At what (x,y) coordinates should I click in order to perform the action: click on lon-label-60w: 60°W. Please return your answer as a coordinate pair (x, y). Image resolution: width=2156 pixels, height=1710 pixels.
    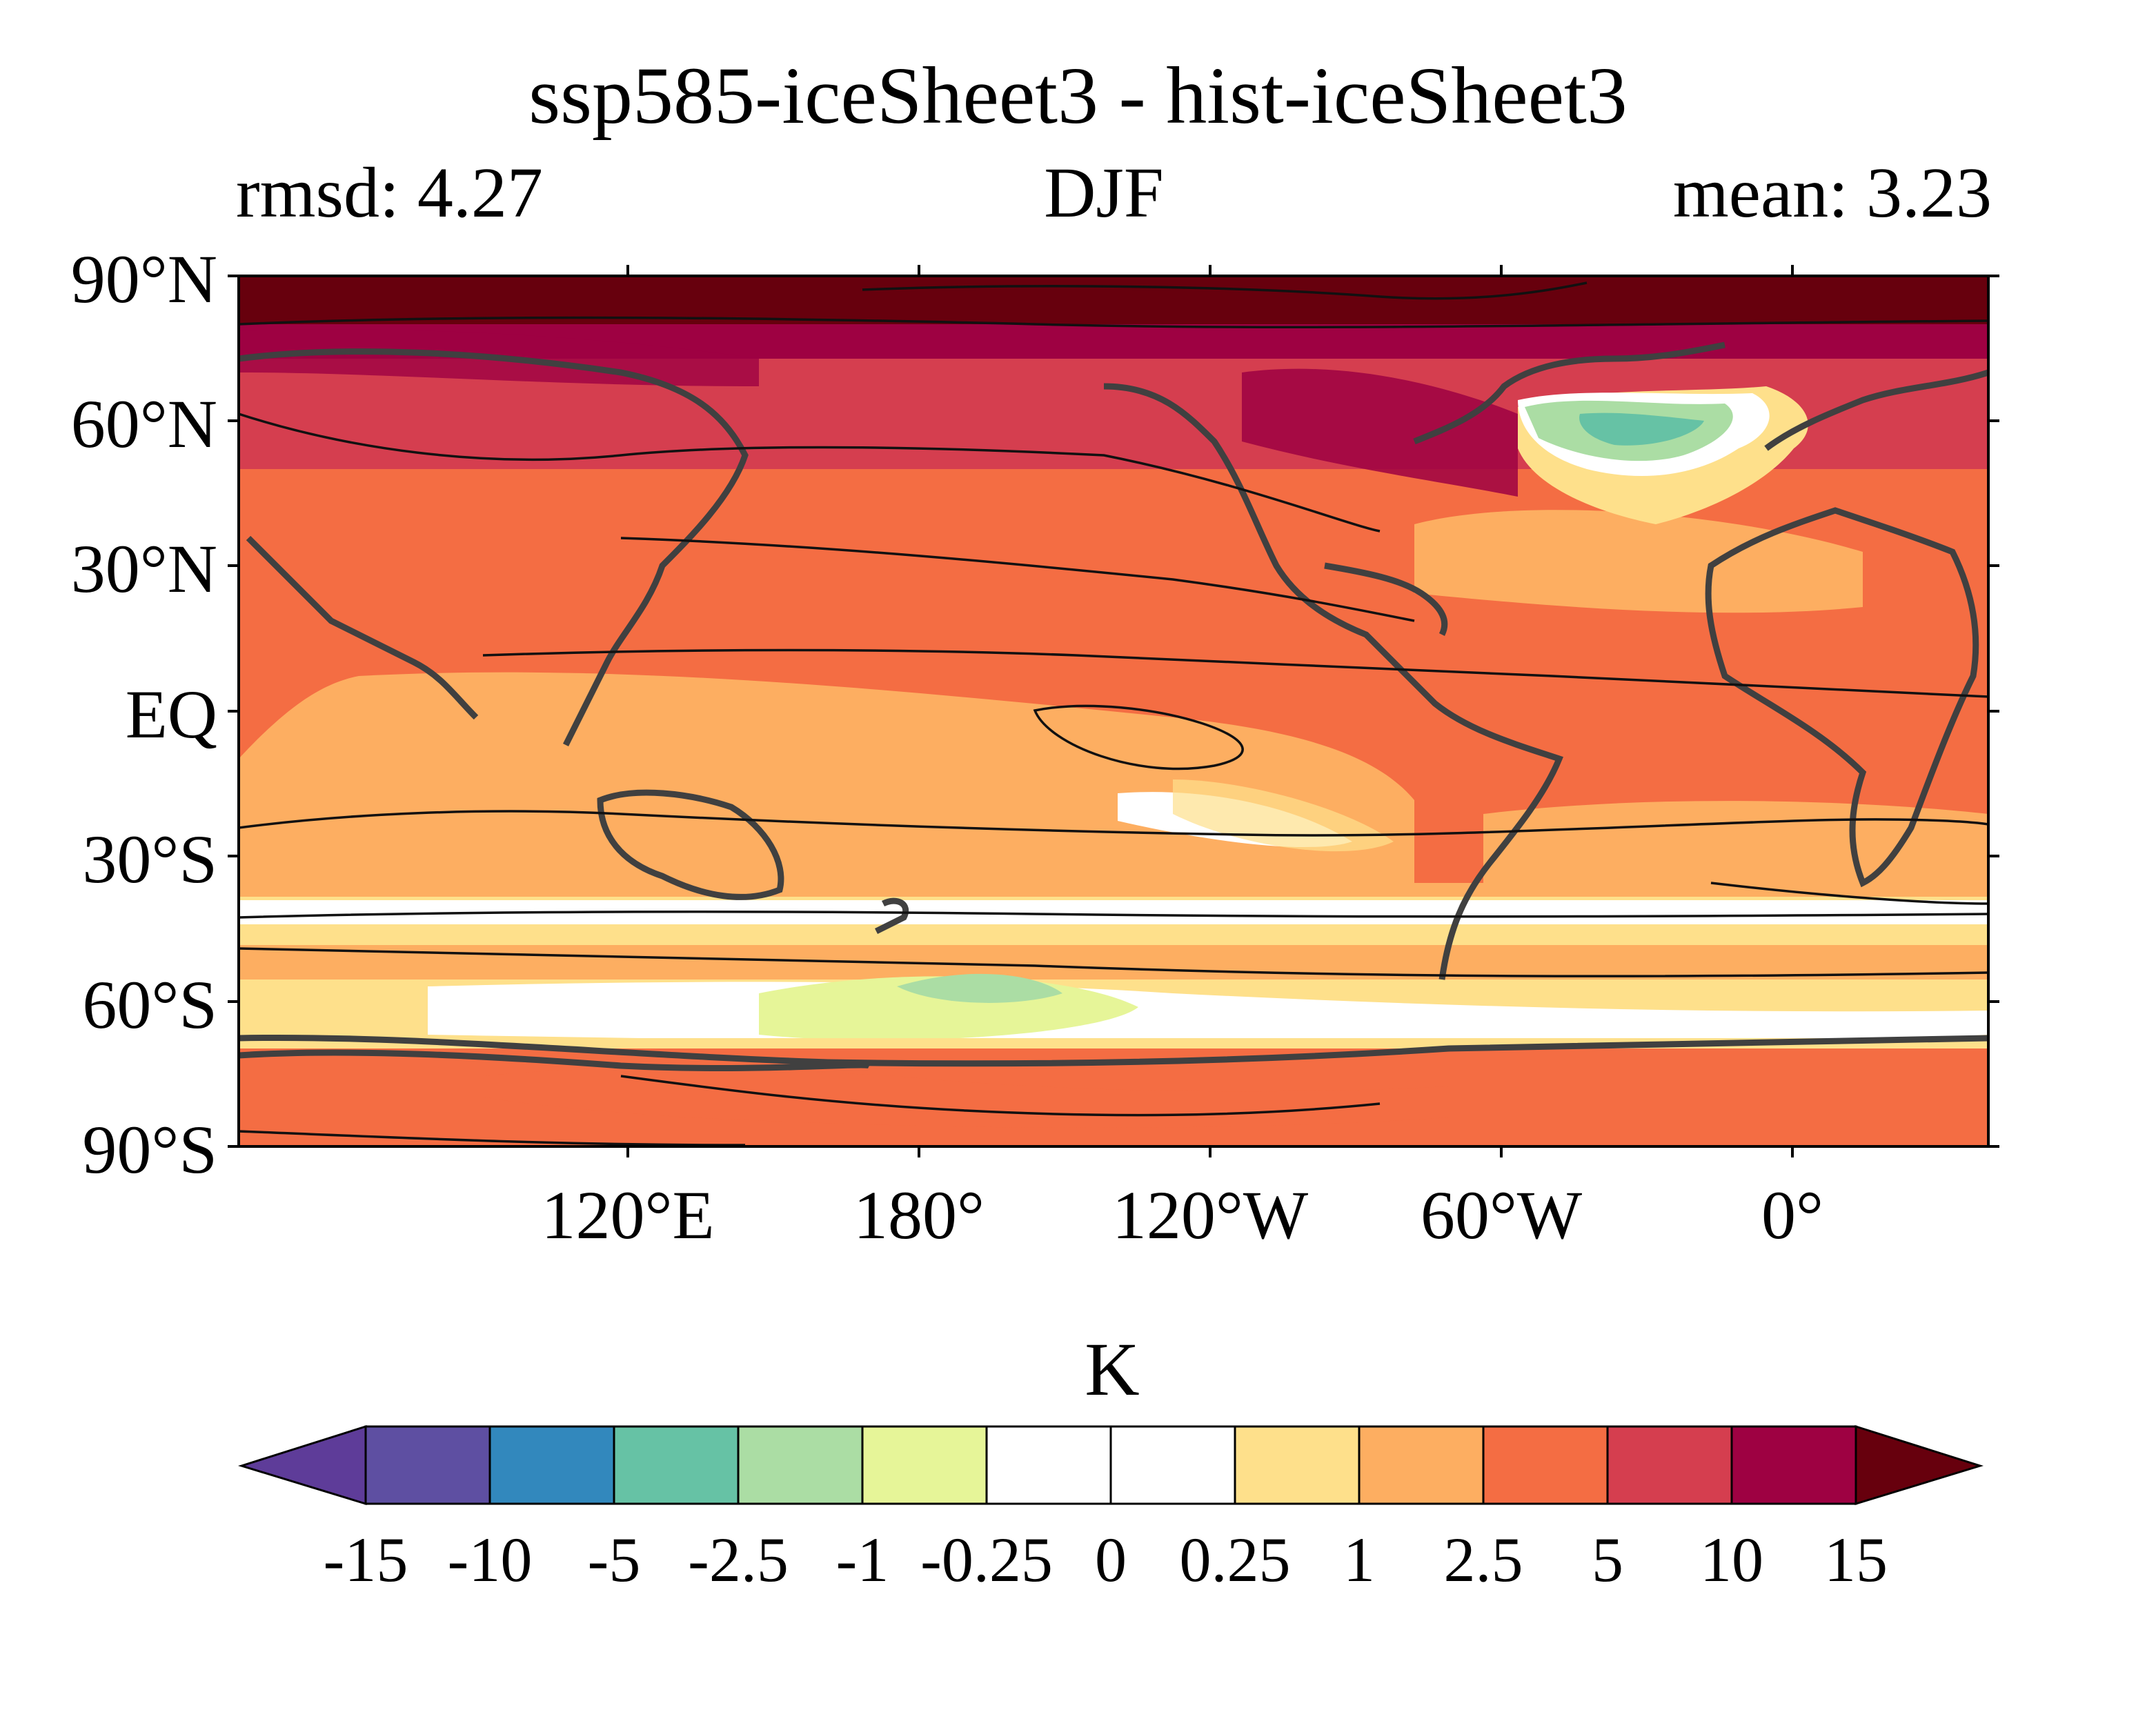
    Looking at the image, I should click on (1501, 1215).